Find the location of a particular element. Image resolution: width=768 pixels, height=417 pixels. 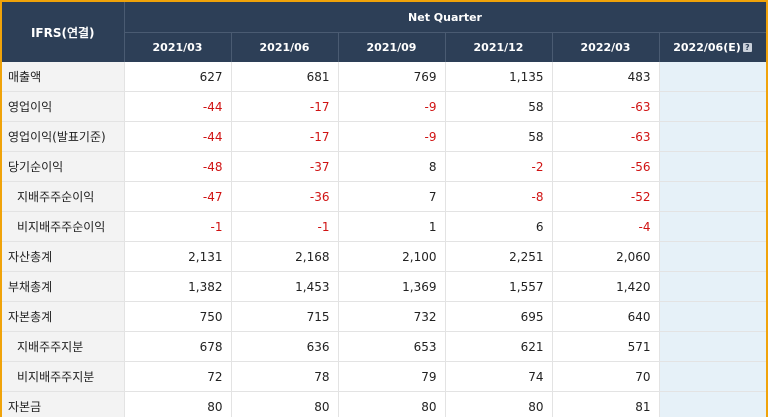

value-cell: 627 is located at coordinates (177, 77).